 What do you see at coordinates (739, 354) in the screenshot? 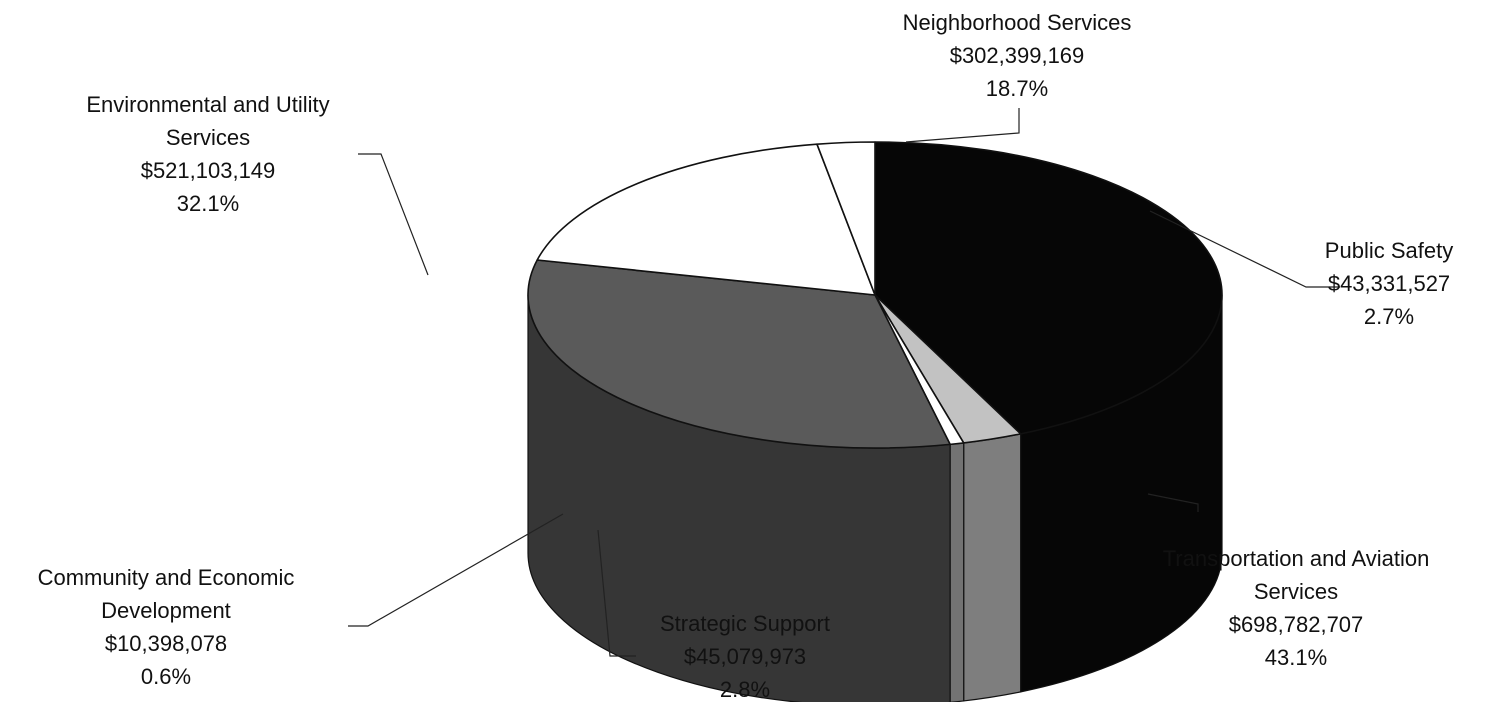
I see `pie-slice-environmental-and-utility-services` at bounding box center [739, 354].